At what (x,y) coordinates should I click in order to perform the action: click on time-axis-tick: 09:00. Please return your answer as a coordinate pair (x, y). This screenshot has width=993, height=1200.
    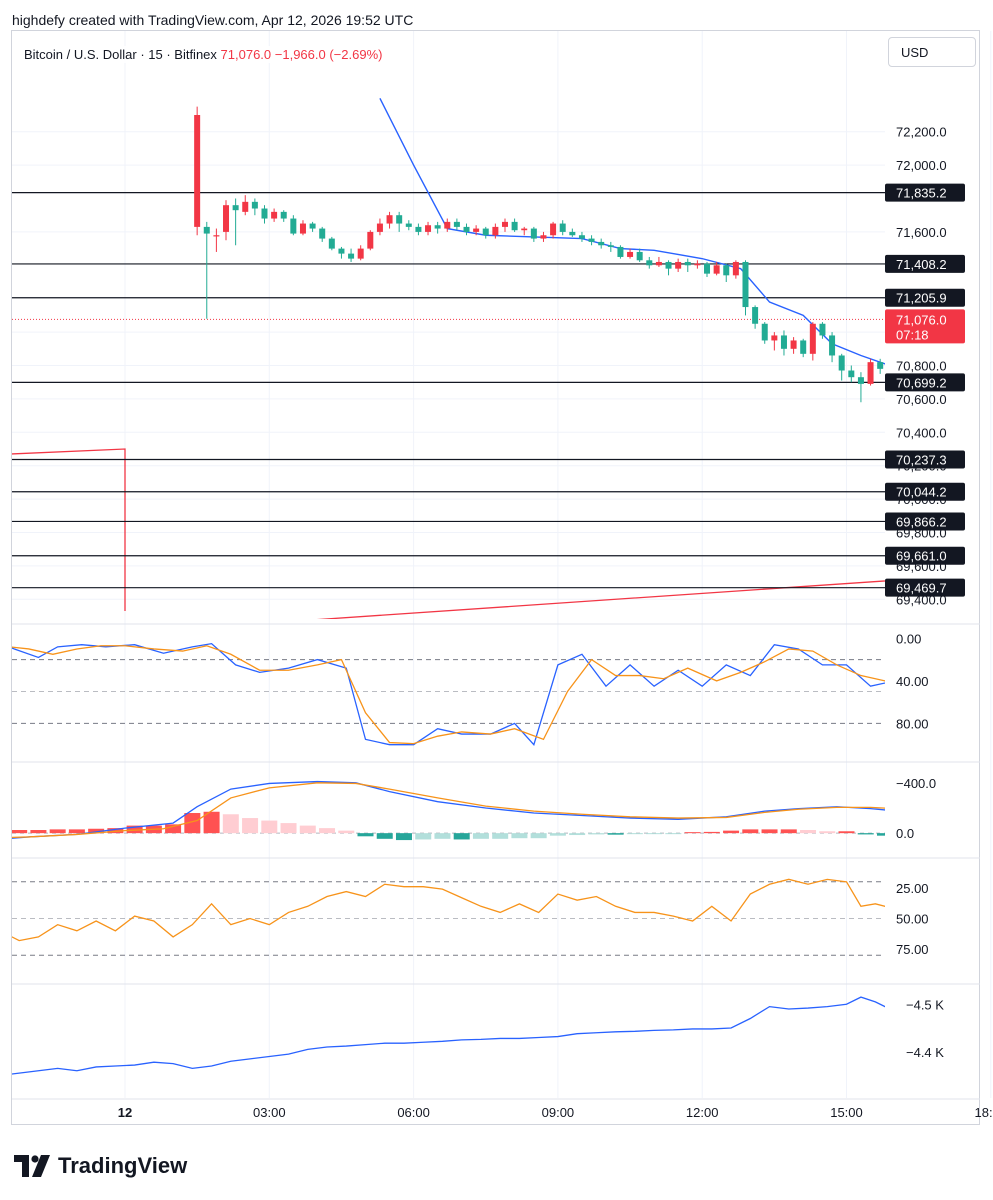
    Looking at the image, I should click on (558, 1112).